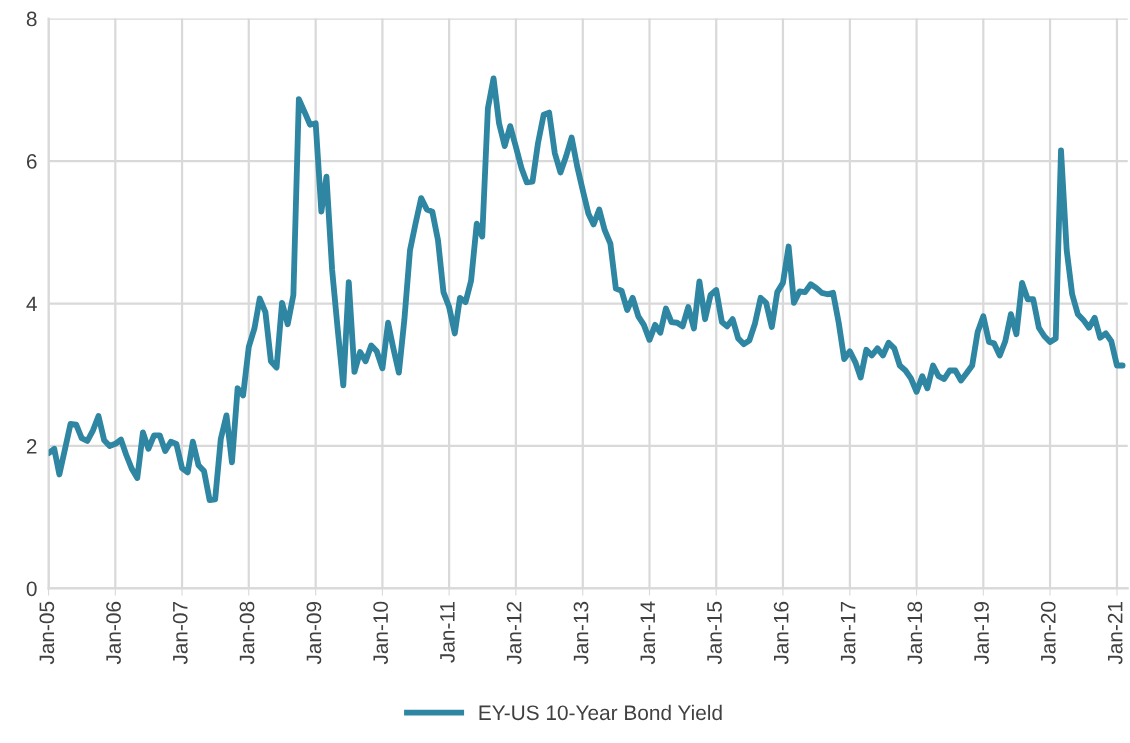  I want to click on x-tick-label: Jan-10, so click(380, 633).